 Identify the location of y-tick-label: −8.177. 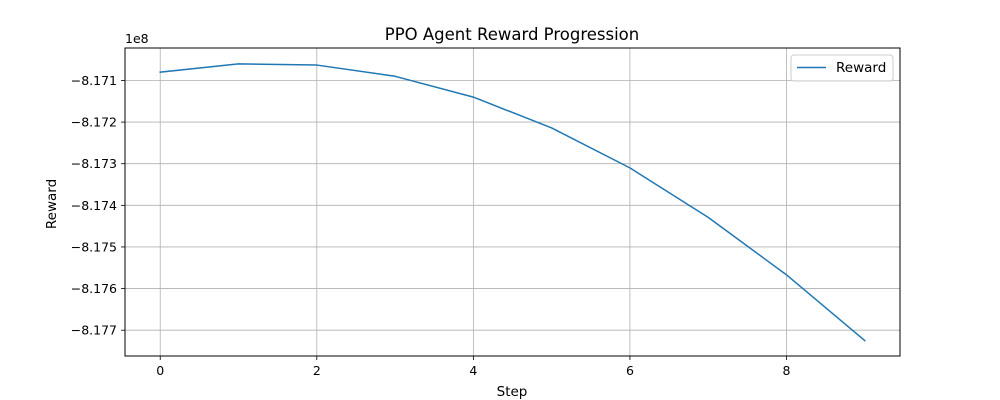
(94, 330).